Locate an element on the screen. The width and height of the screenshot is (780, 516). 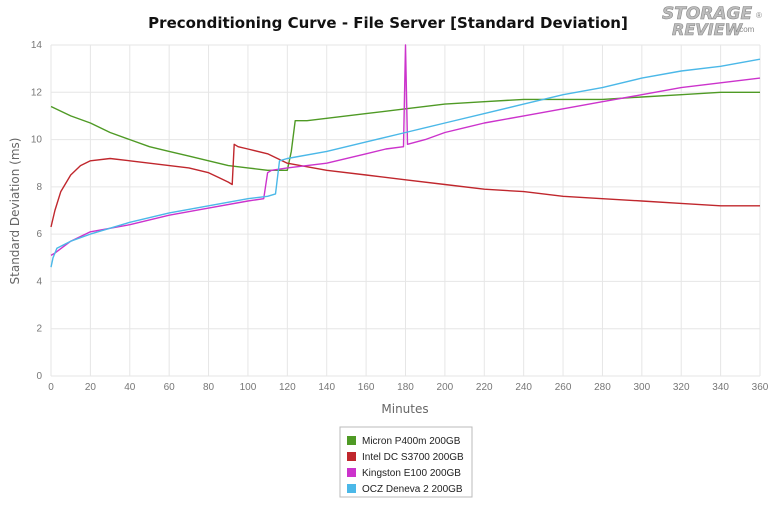
logo-line-1: STORAGE is located at coordinates (707, 14).